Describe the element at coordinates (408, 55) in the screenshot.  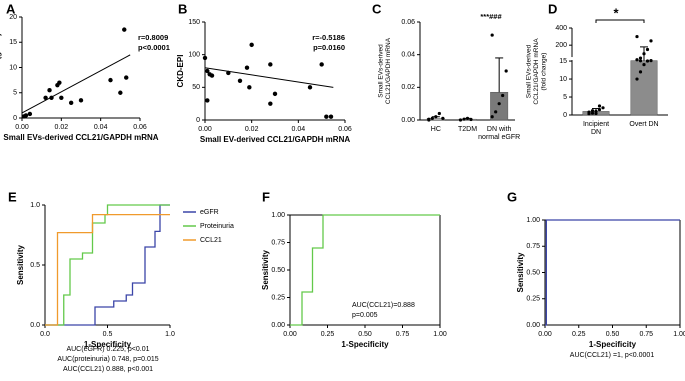
I see `y-tick-label: 0.04` at that location.